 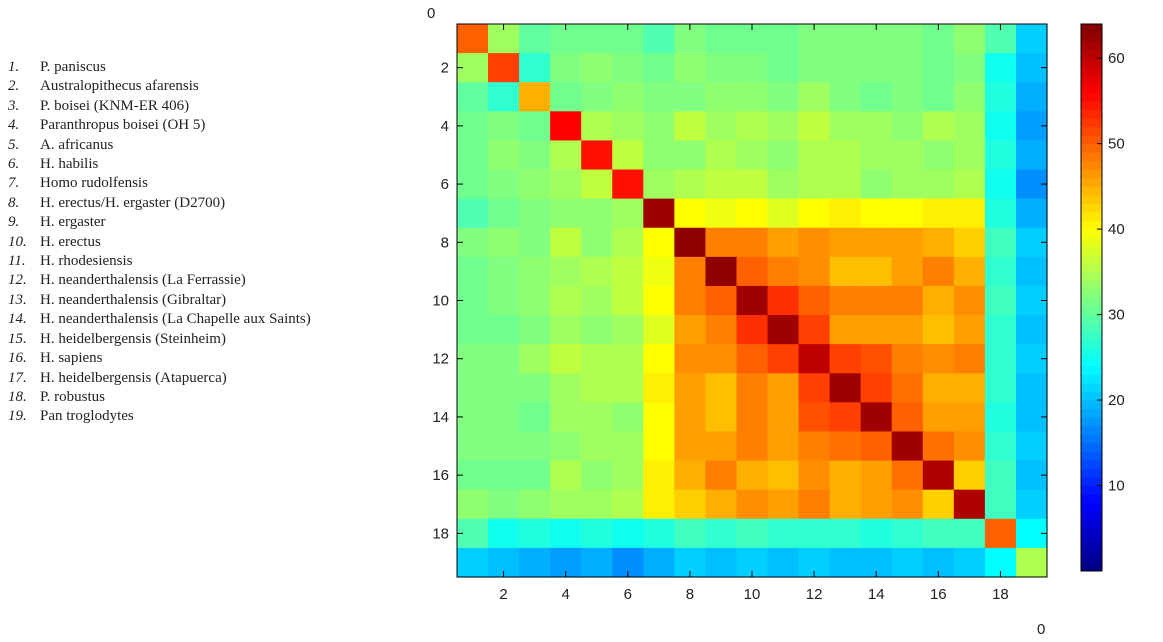 I want to click on x-tick-label: 18, so click(x=1000, y=594).